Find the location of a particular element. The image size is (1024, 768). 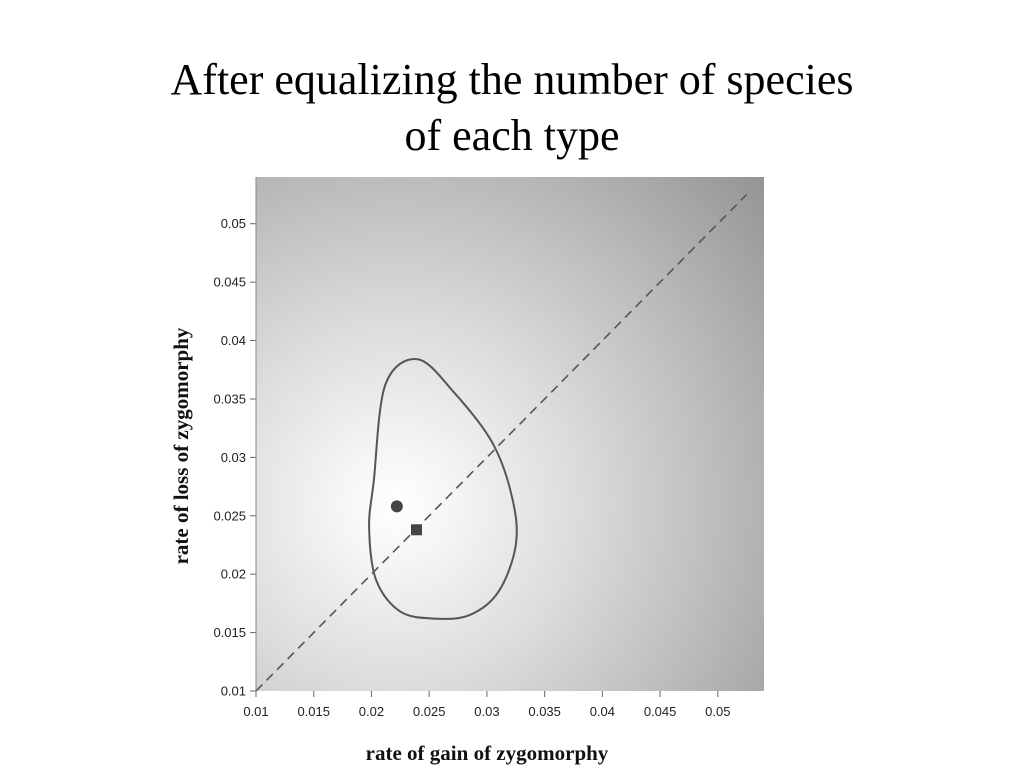

x-tick-label: 0.035 is located at coordinates (544, 711).